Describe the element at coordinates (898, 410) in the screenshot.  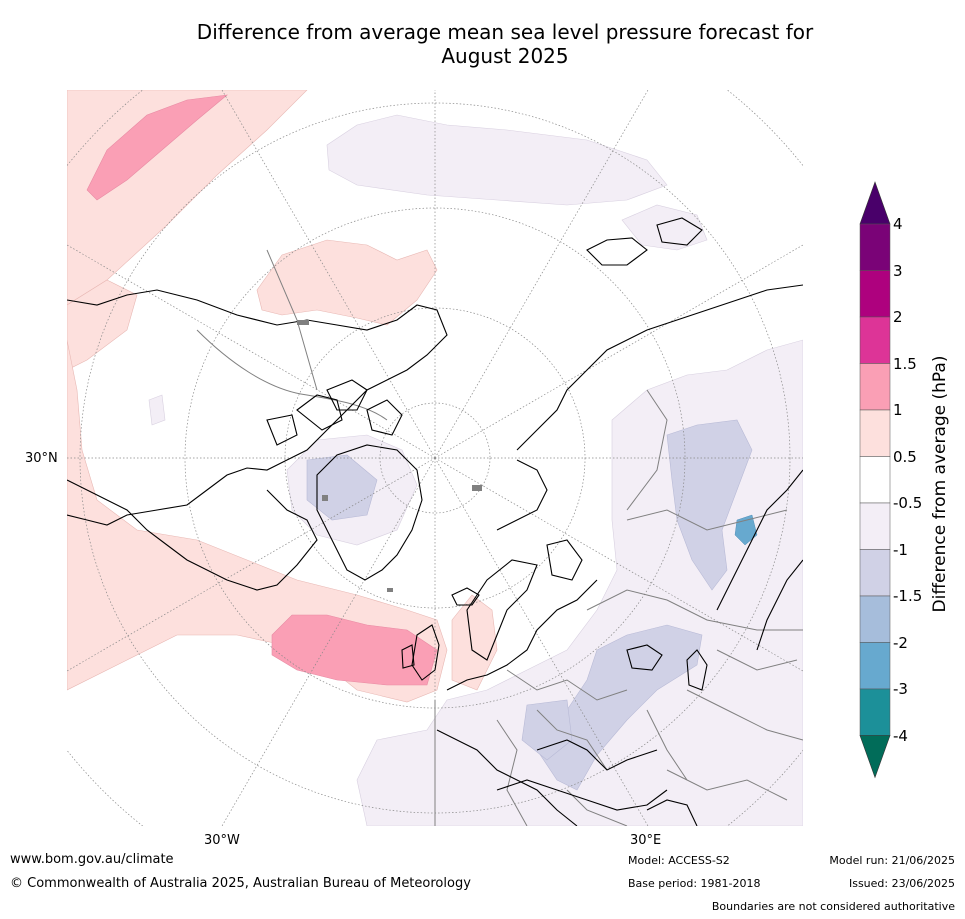
I see `colorbar-tick-label: 1` at that location.